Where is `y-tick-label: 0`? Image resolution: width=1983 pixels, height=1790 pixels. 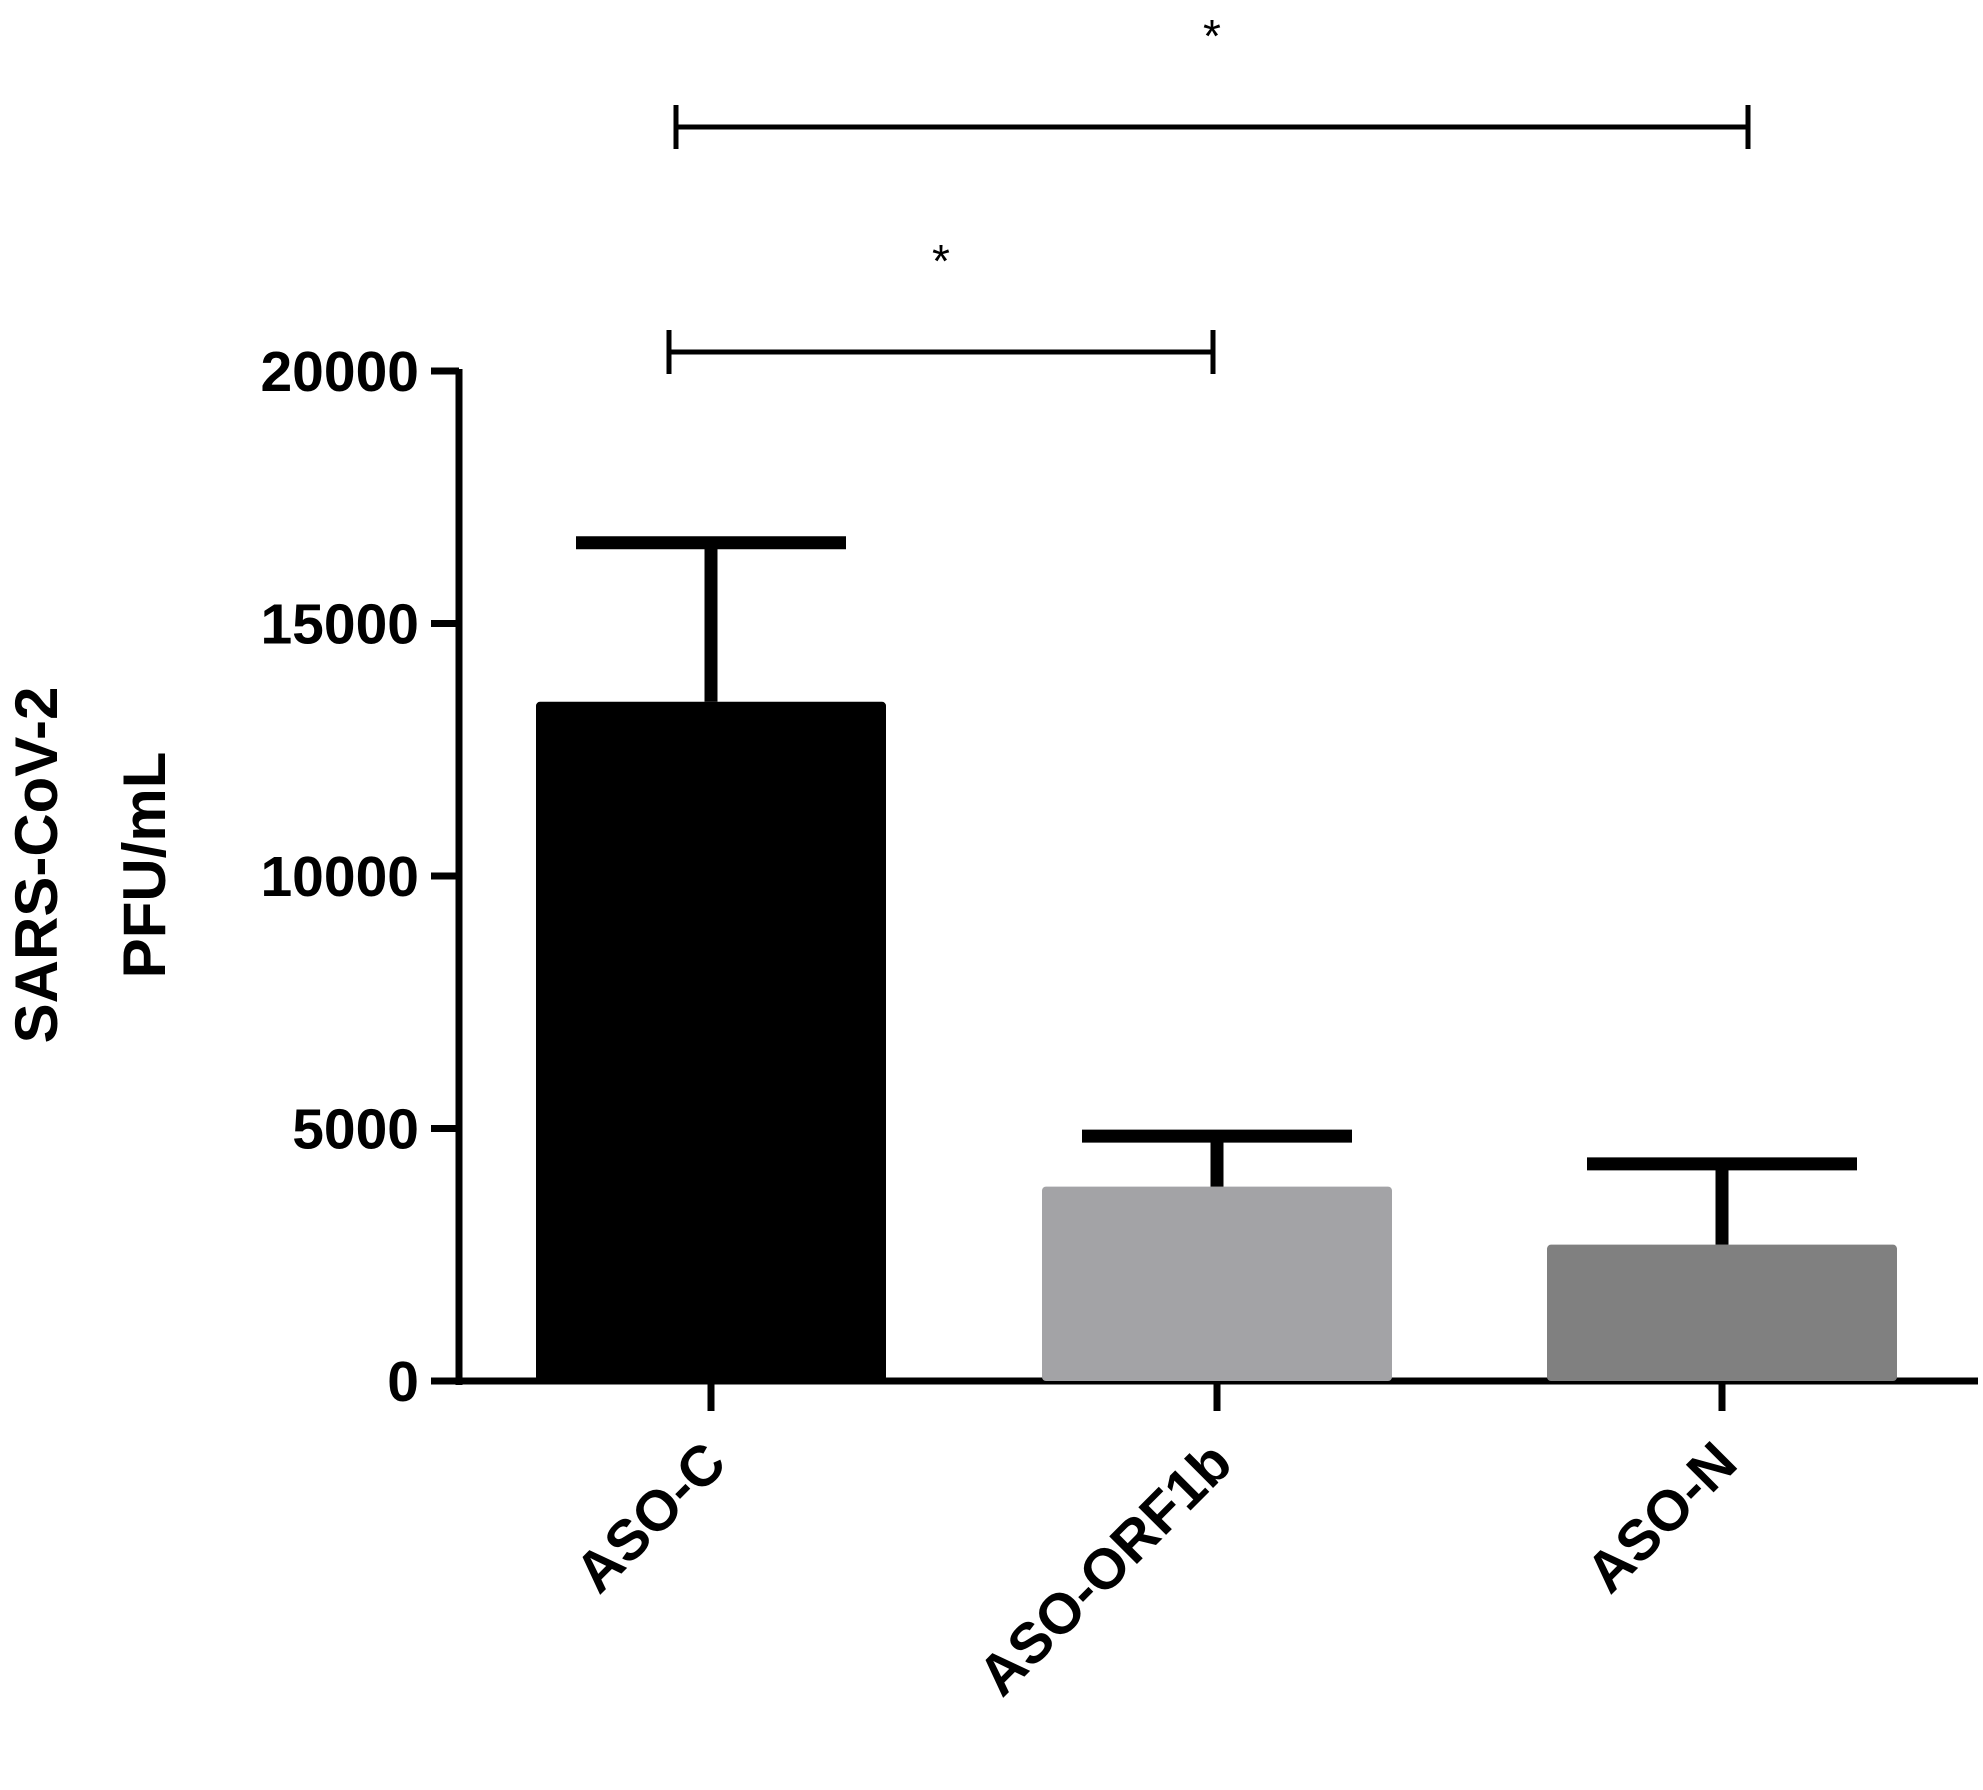 y-tick-label: 0 is located at coordinates (403, 1382).